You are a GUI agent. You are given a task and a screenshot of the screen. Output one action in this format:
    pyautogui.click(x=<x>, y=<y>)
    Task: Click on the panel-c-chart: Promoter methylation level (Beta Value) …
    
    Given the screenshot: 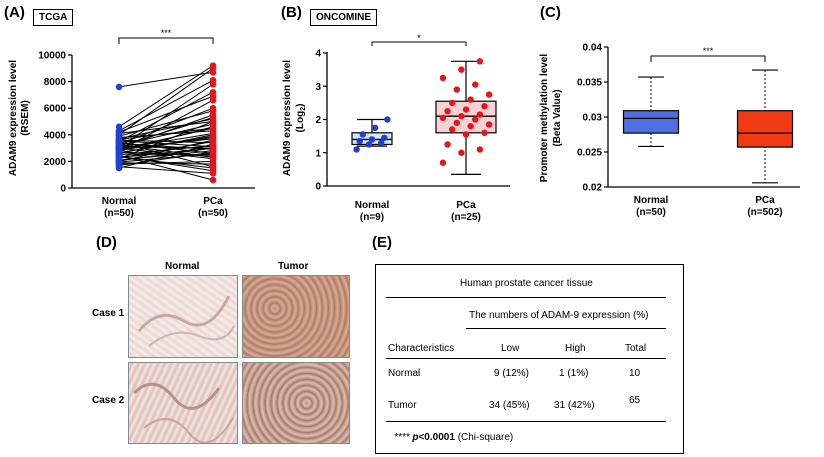 What is the action you would take?
    pyautogui.click(x=669, y=130)
    